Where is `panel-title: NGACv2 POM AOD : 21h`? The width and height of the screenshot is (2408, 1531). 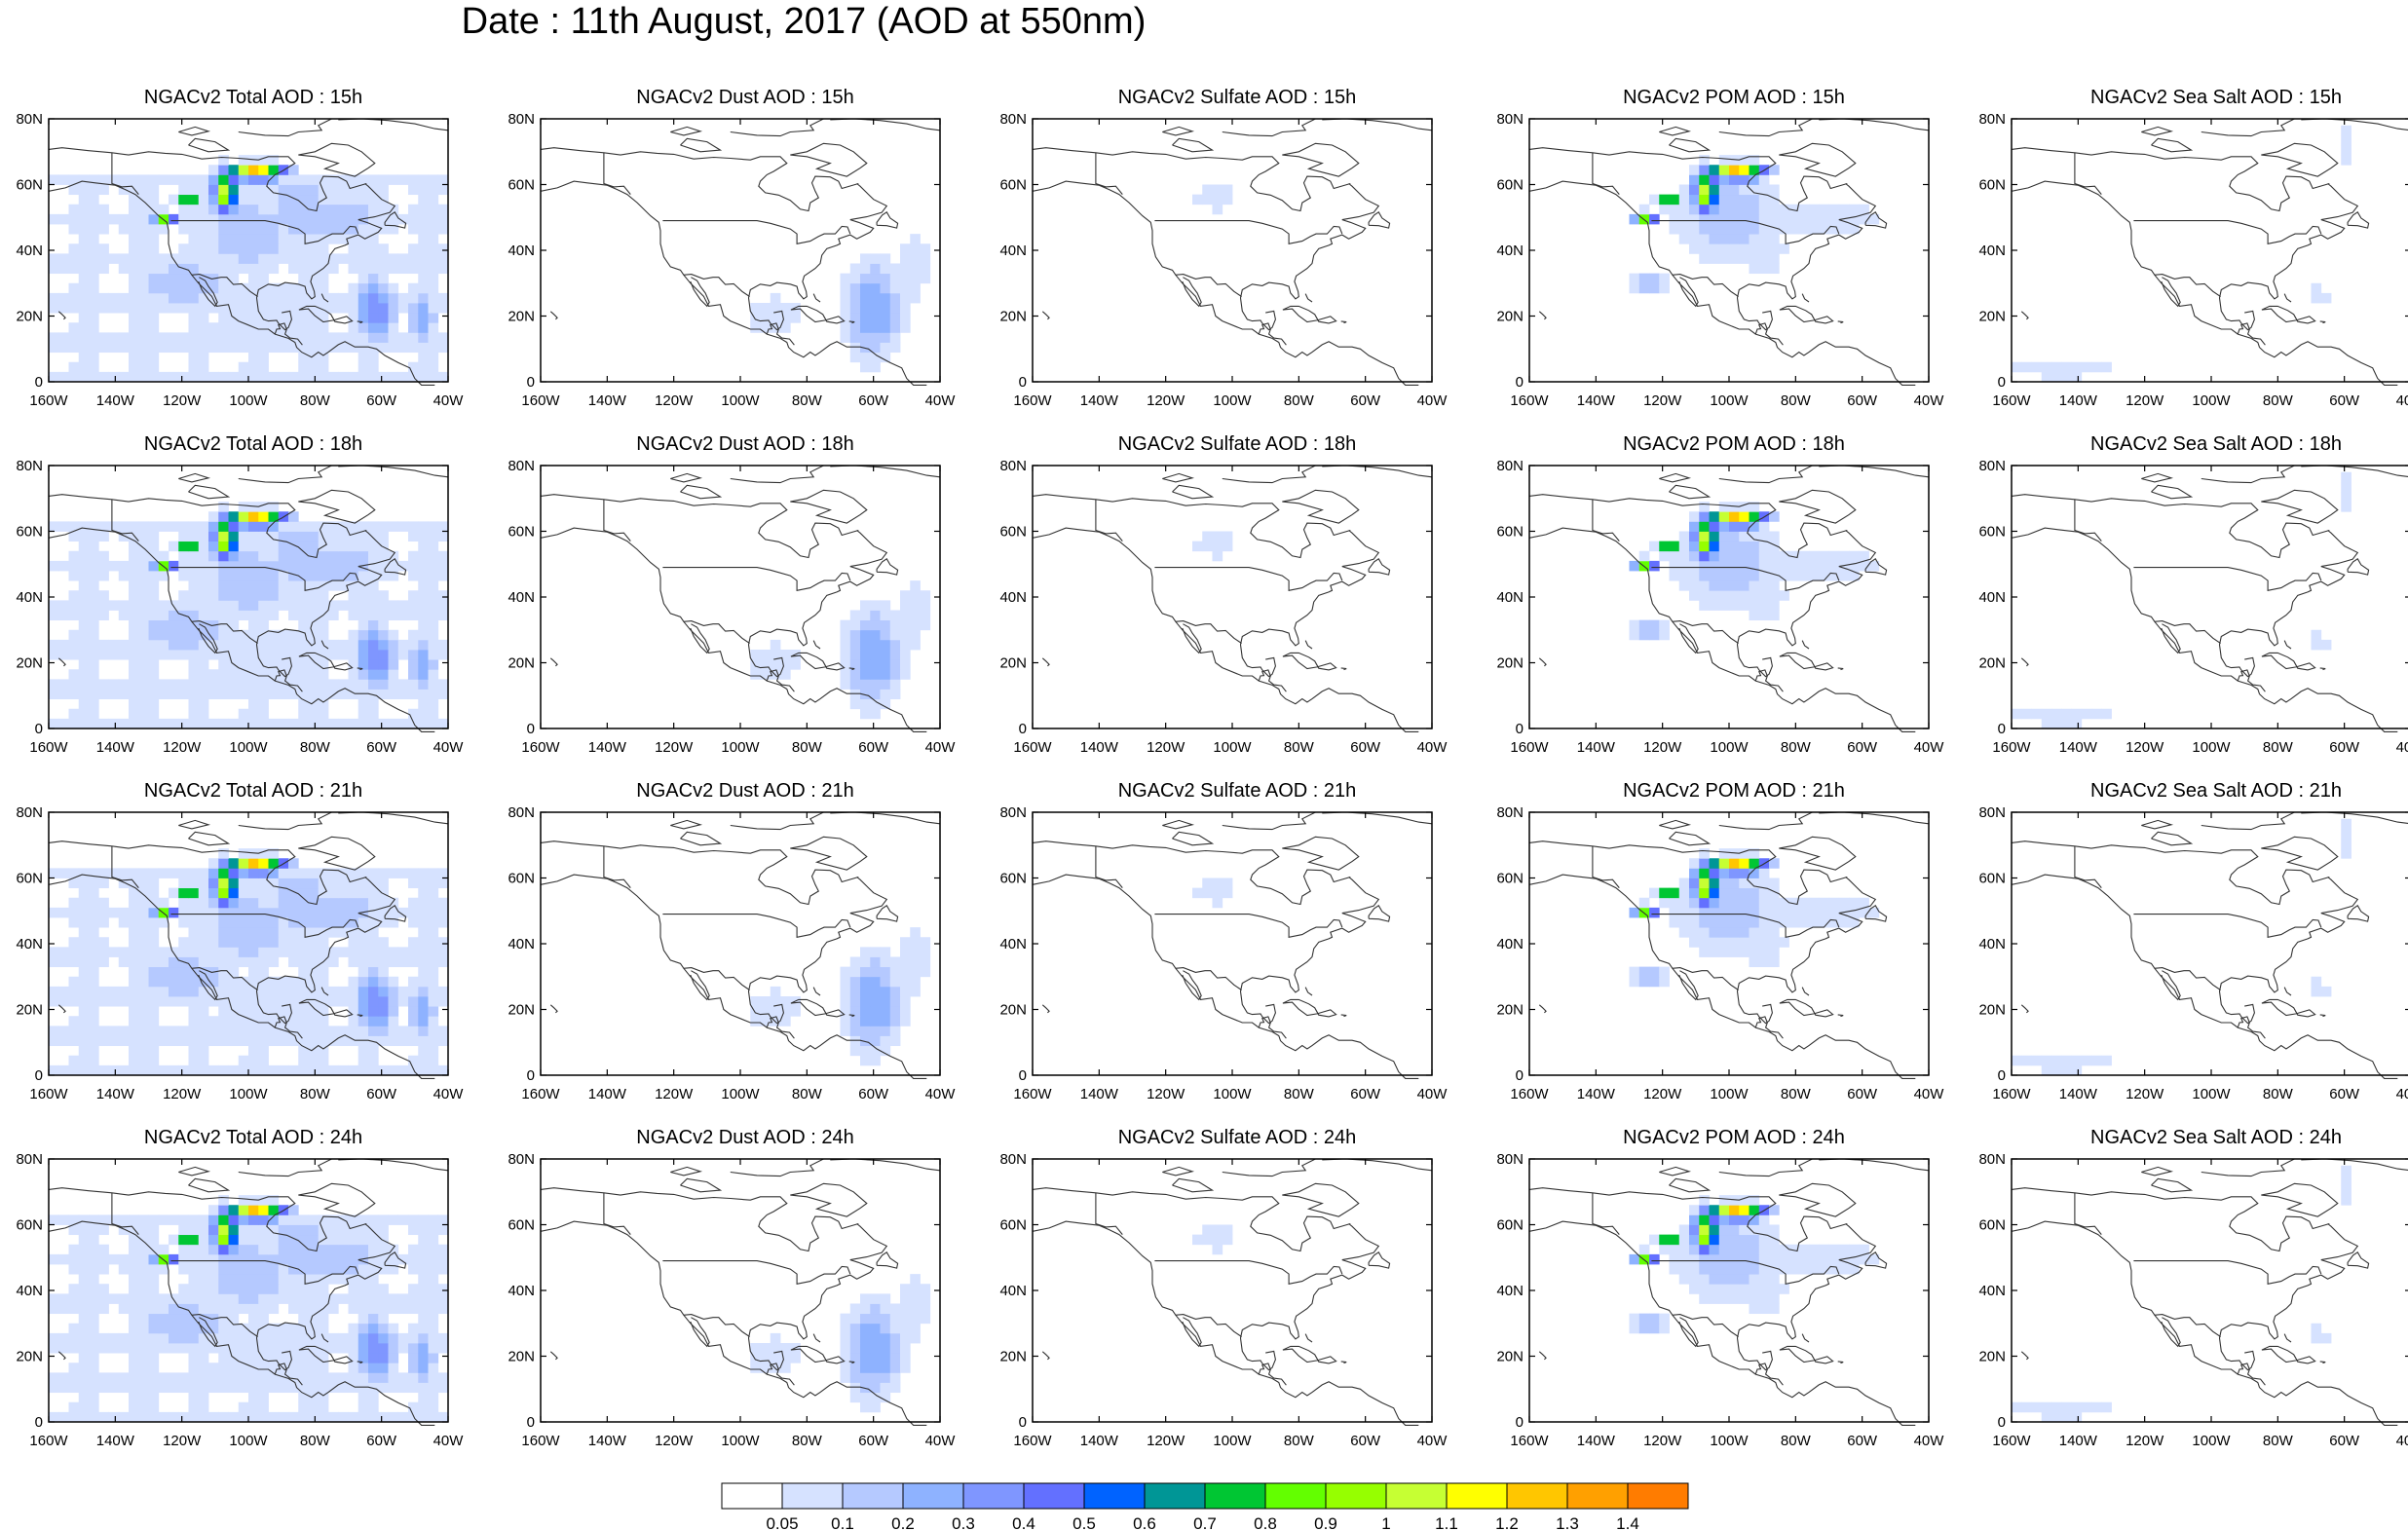 panel-title: NGACv2 POM AOD : 21h is located at coordinates (1734, 791).